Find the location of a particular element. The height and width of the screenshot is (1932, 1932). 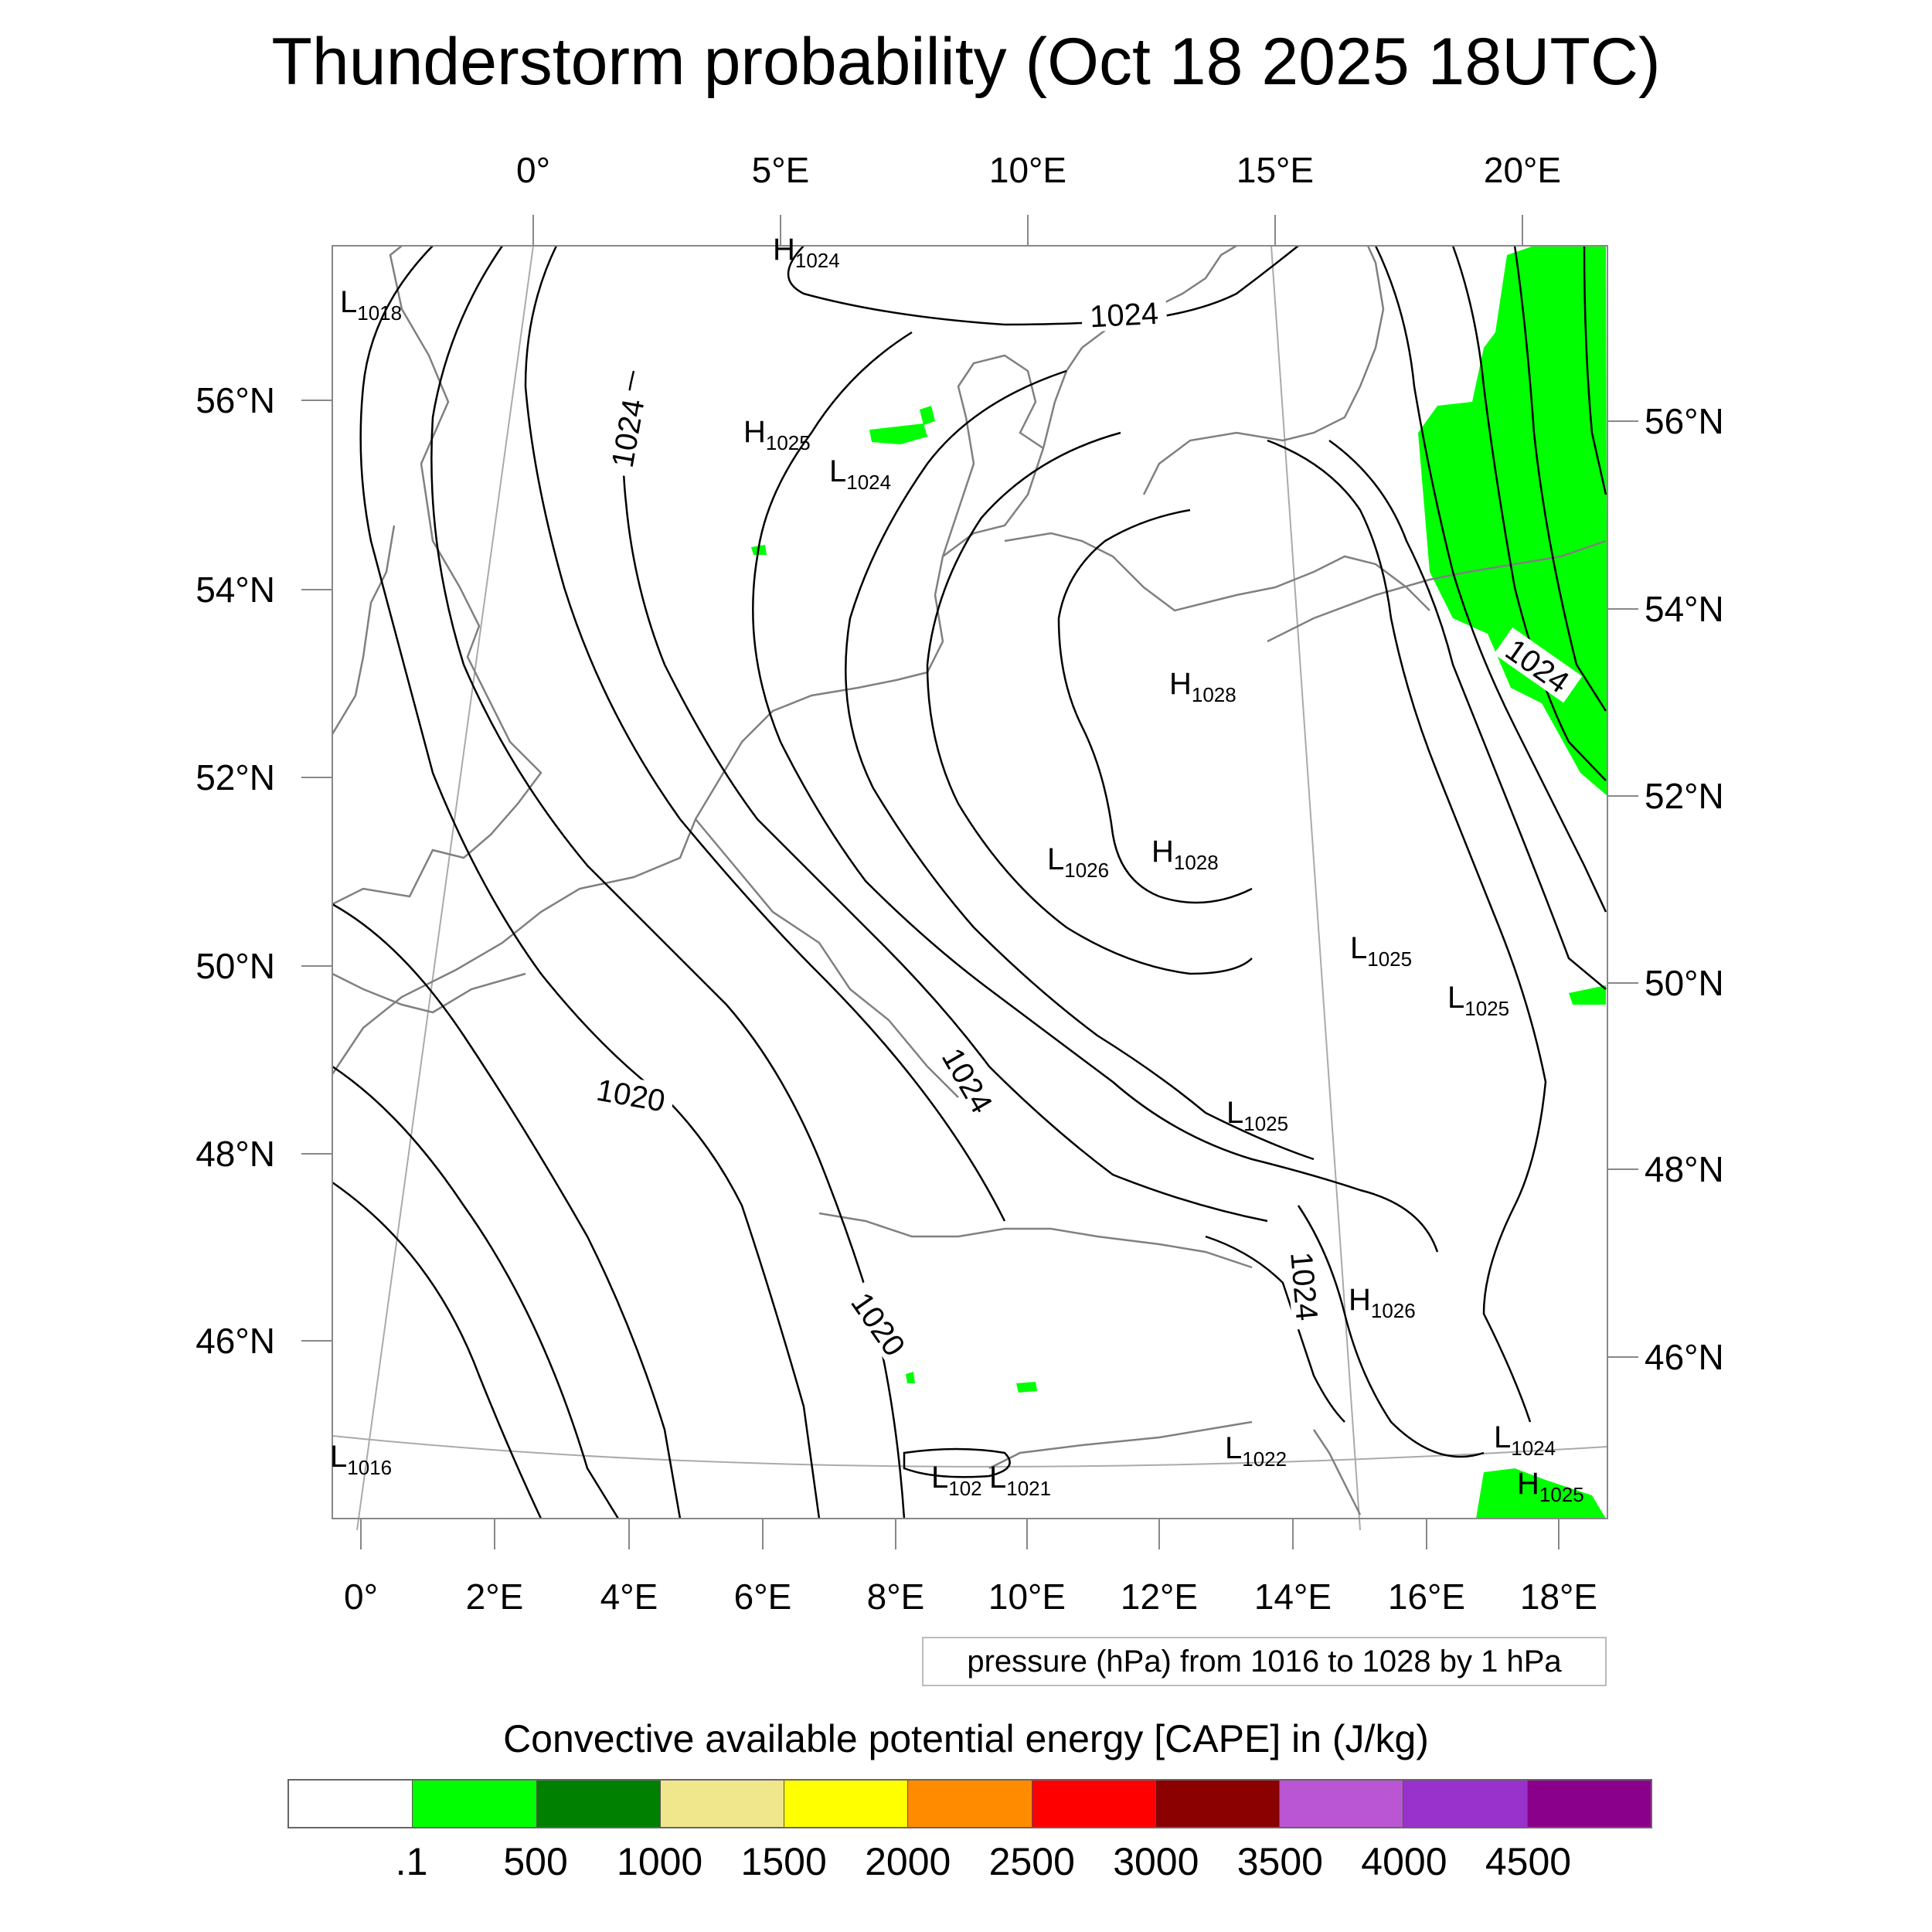

right-lat-labels: 56°N 54°N 52°N 50°N 48°N 46°N is located at coordinates (1685, 889).